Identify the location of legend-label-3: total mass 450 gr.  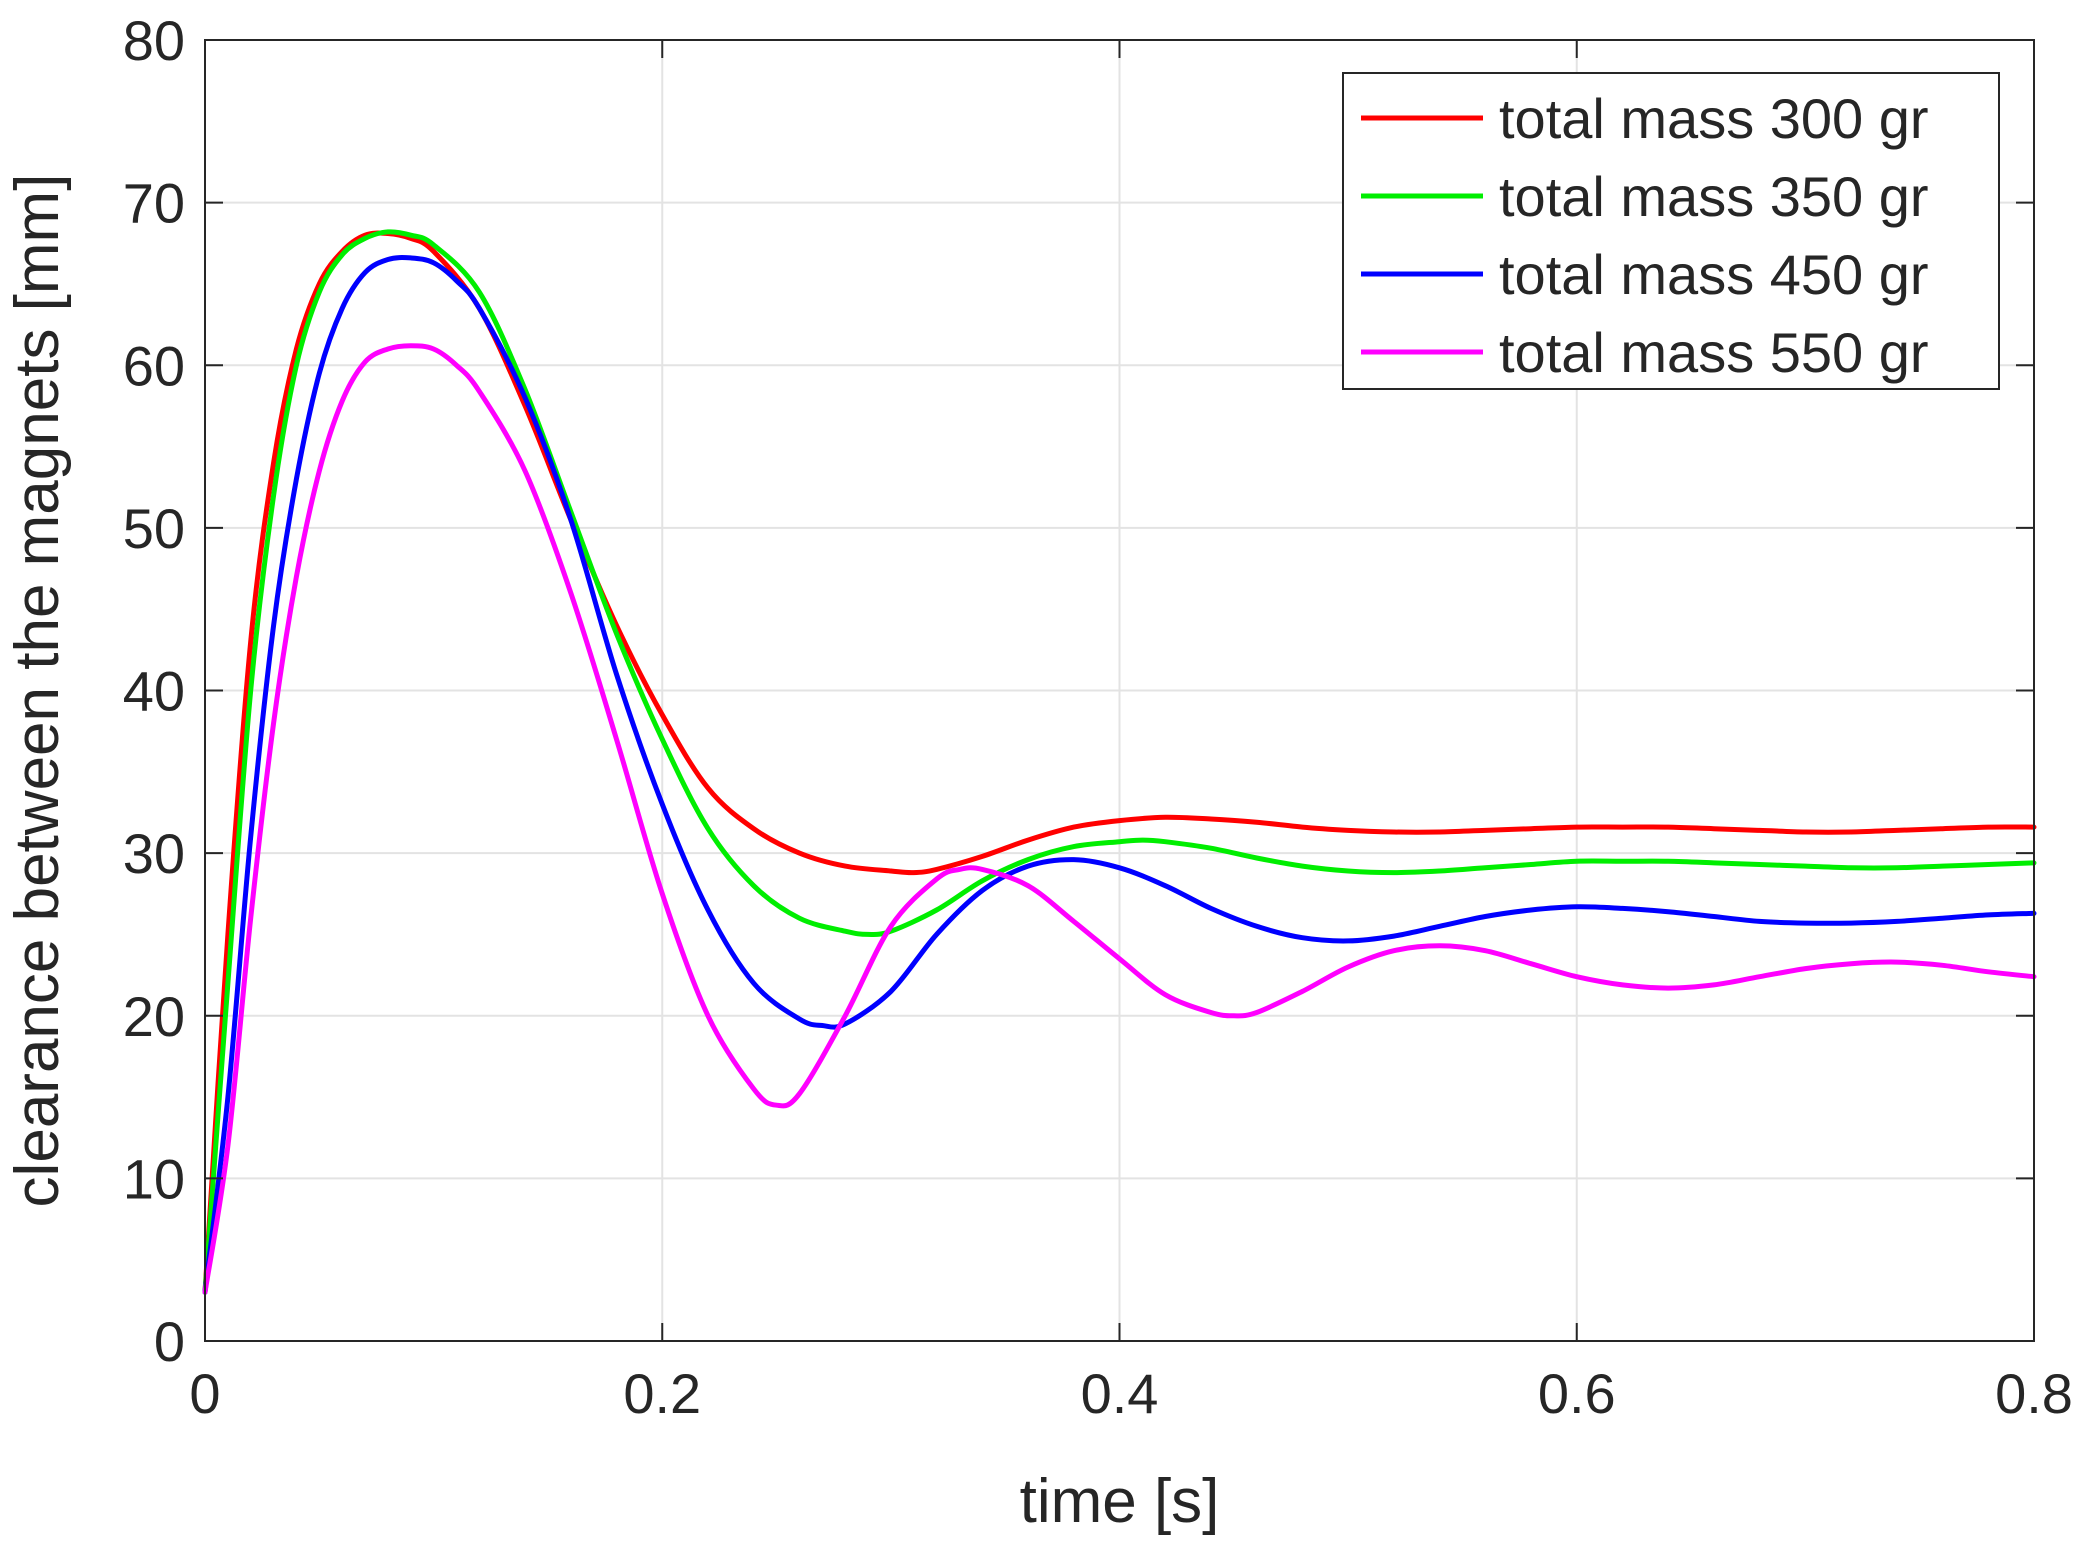
(1714, 274).